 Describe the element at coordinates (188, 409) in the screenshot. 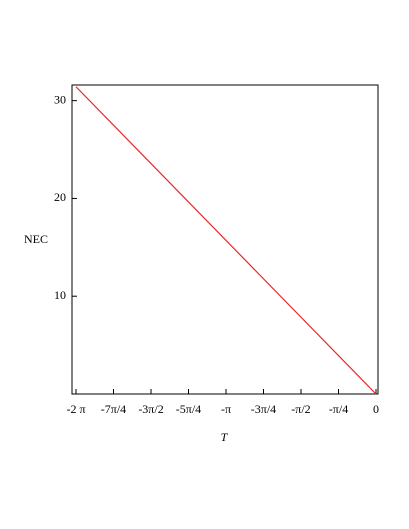

I see `x-tick-label: -5π/4` at that location.